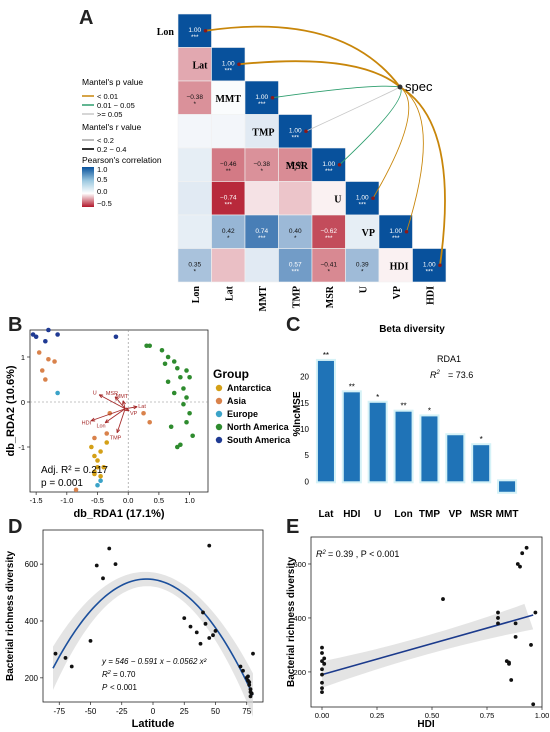 The image size is (550, 732). What do you see at coordinates (304, 430) in the screenshot?
I see `panel-c-axis: 0 5 10 15 20` at bounding box center [304, 430].